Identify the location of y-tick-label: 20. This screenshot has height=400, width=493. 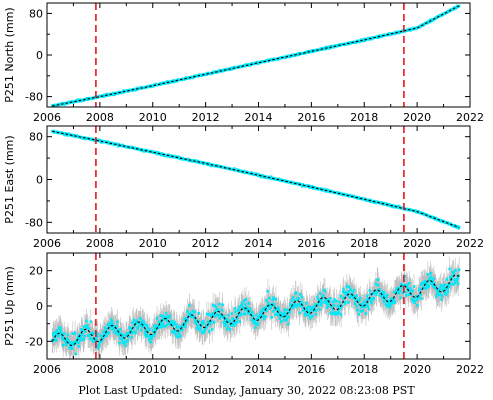
(36, 271).